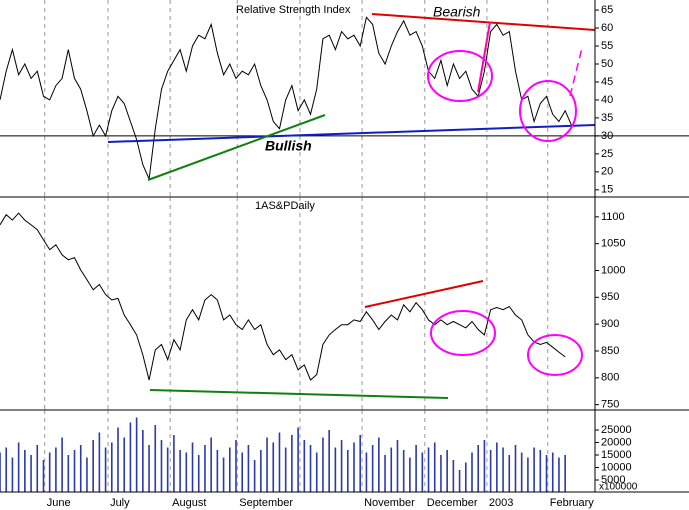  Describe the element at coordinates (607, 154) in the screenshot. I see `y-tick-label: 25` at that location.